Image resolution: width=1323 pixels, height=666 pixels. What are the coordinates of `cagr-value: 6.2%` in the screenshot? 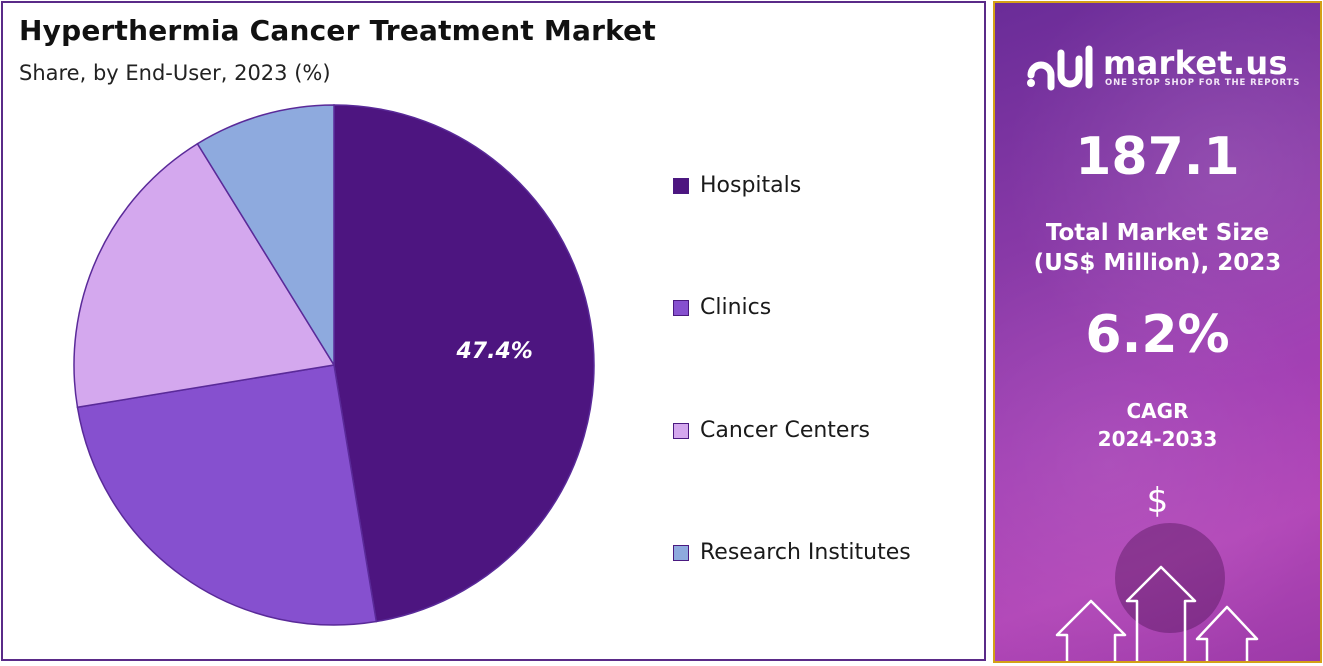 It's located at (1157, 335).